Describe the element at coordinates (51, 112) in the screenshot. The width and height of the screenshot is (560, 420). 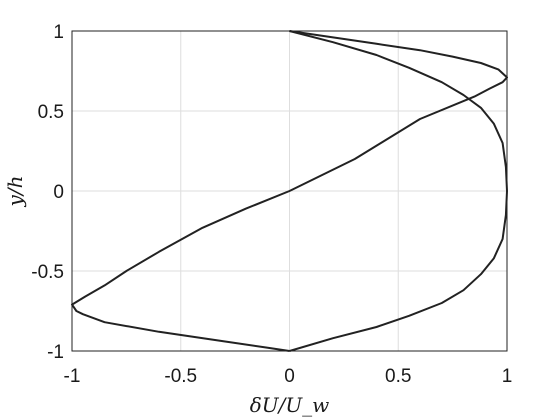
I see `y-tick-label: 0.5` at that location.